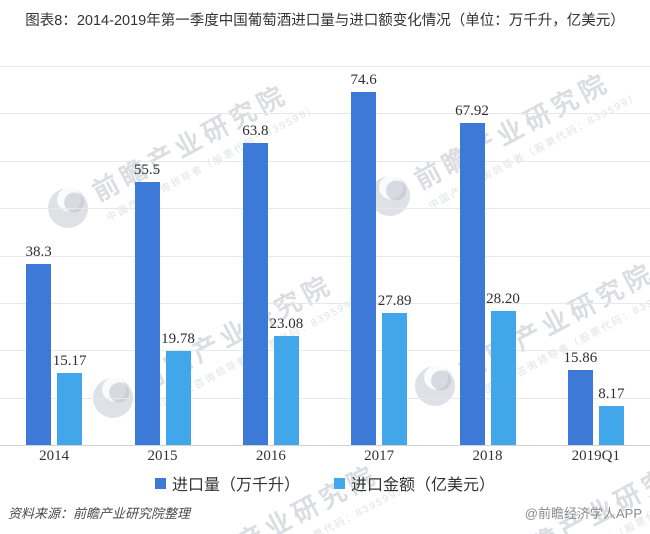 This screenshot has width=650, height=534. Describe the element at coordinates (69, 361) in the screenshot. I see `bar-value-label: 15.17` at that location.